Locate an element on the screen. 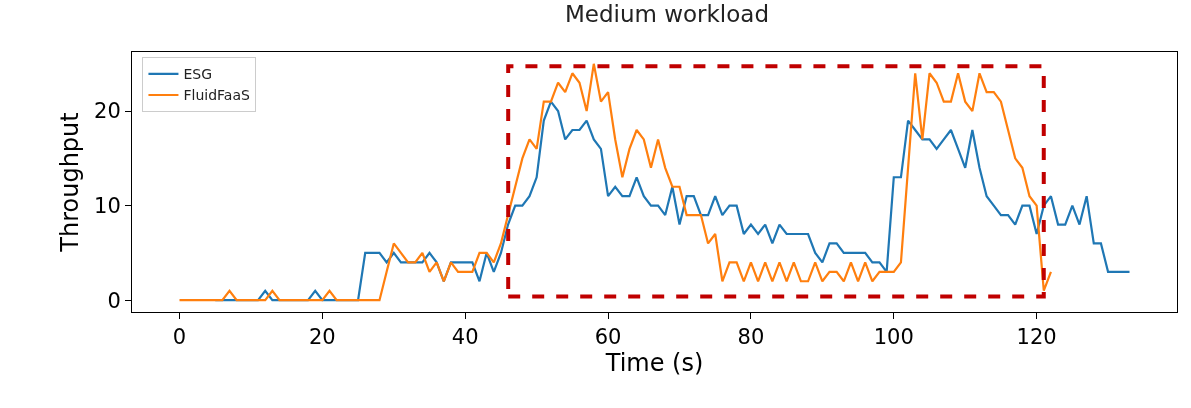 This screenshot has width=1191, height=408. legend-label: ESG is located at coordinates (198, 74).